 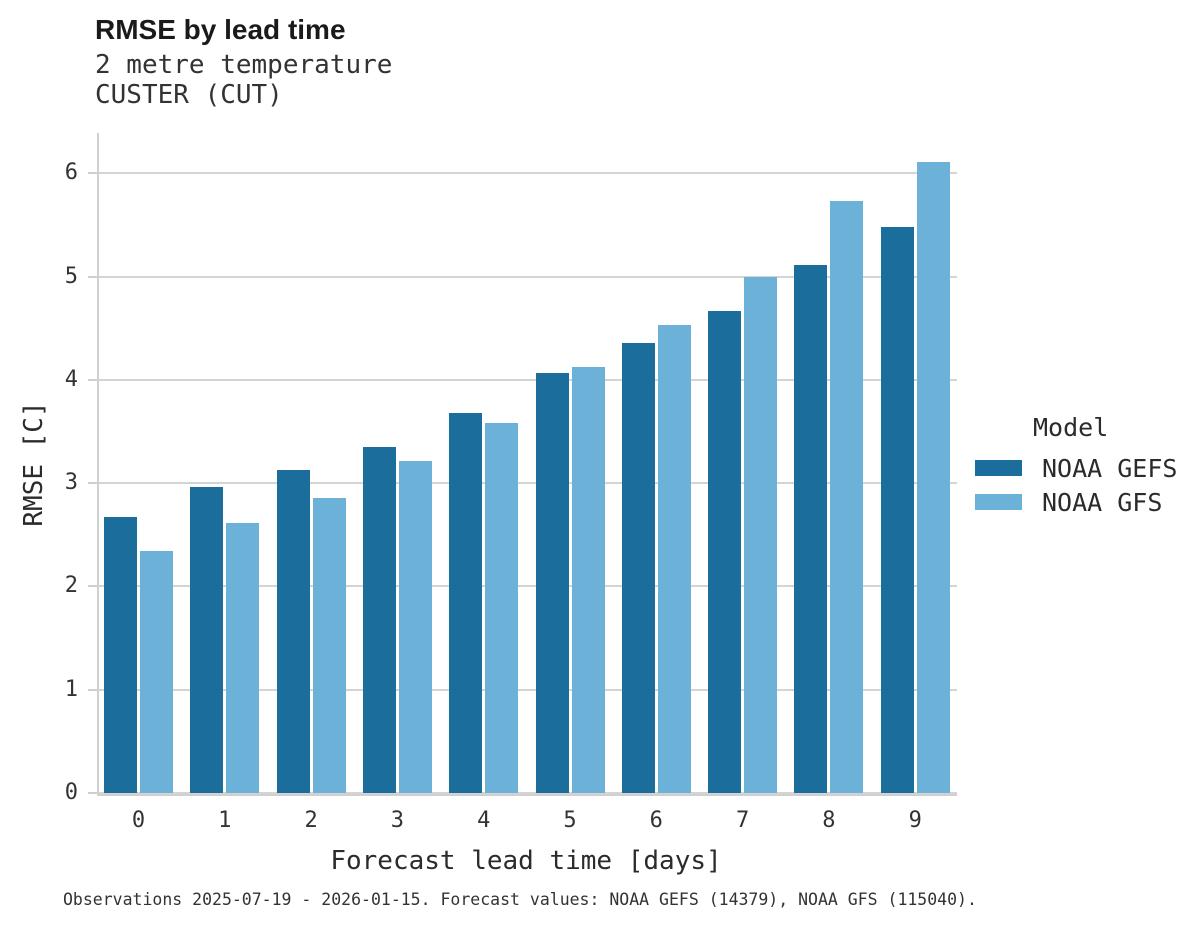 What do you see at coordinates (742, 820) in the screenshot?
I see `x-tick-label: 7` at bounding box center [742, 820].